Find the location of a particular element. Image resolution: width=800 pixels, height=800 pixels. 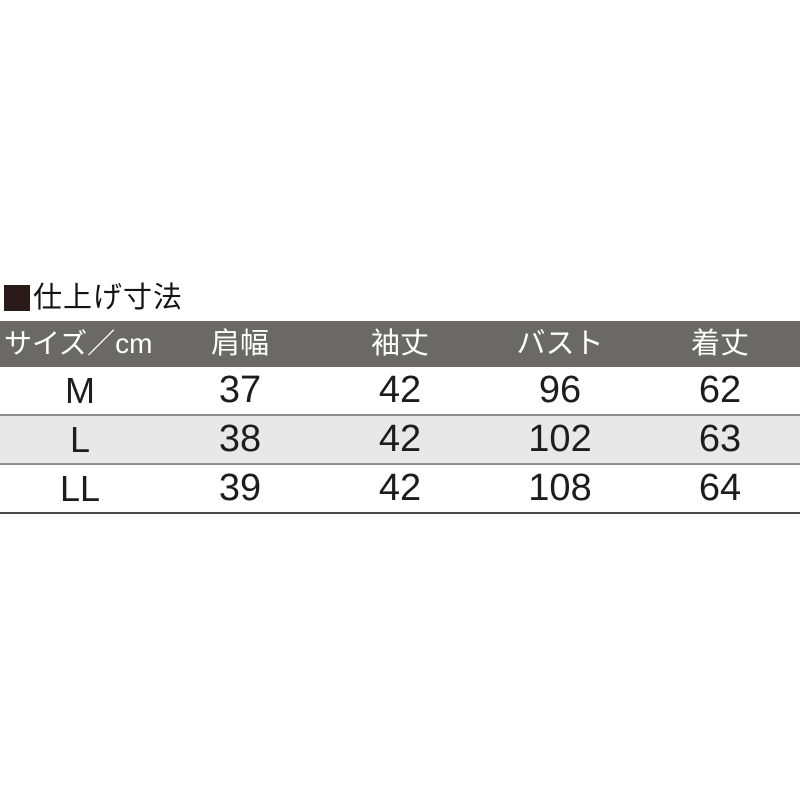

value-cell-shoulder: 38 is located at coordinates (240, 439).